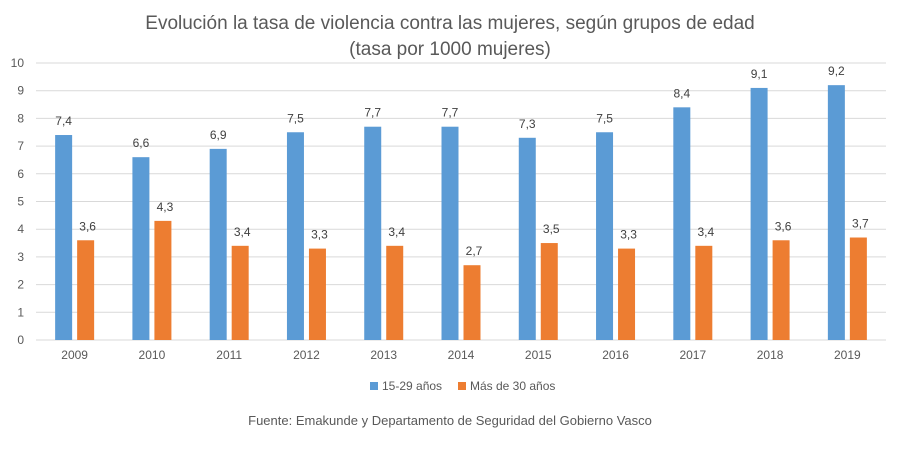 The height and width of the screenshot is (456, 900). What do you see at coordinates (152, 355) in the screenshot?
I see `x-tick-label: 2010` at bounding box center [152, 355].